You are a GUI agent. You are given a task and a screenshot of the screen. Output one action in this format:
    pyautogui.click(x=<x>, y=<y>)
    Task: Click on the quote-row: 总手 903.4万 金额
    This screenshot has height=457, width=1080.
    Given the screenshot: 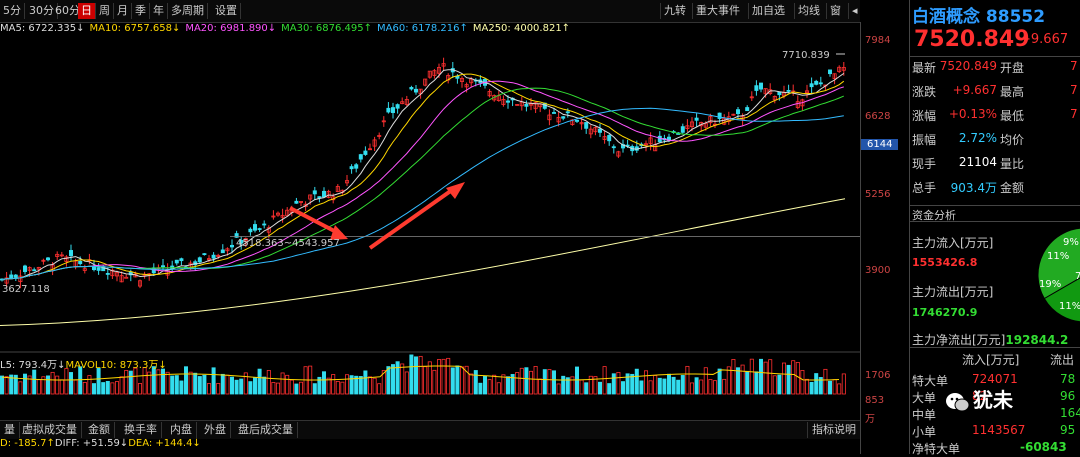 What is the action you would take?
    pyautogui.click(x=995, y=188)
    